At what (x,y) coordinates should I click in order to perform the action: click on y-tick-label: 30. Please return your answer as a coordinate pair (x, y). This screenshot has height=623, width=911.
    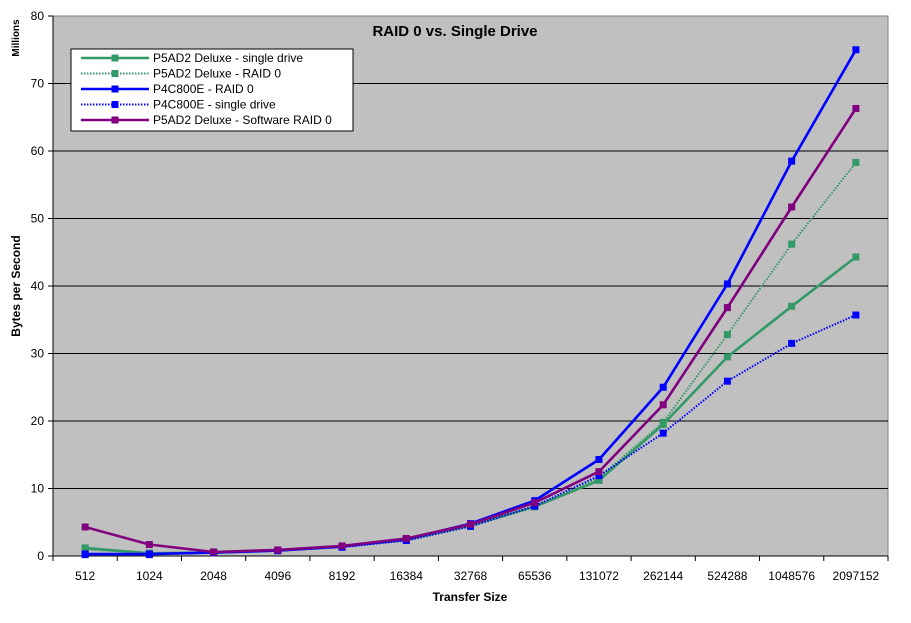
    Looking at the image, I should click on (38, 354).